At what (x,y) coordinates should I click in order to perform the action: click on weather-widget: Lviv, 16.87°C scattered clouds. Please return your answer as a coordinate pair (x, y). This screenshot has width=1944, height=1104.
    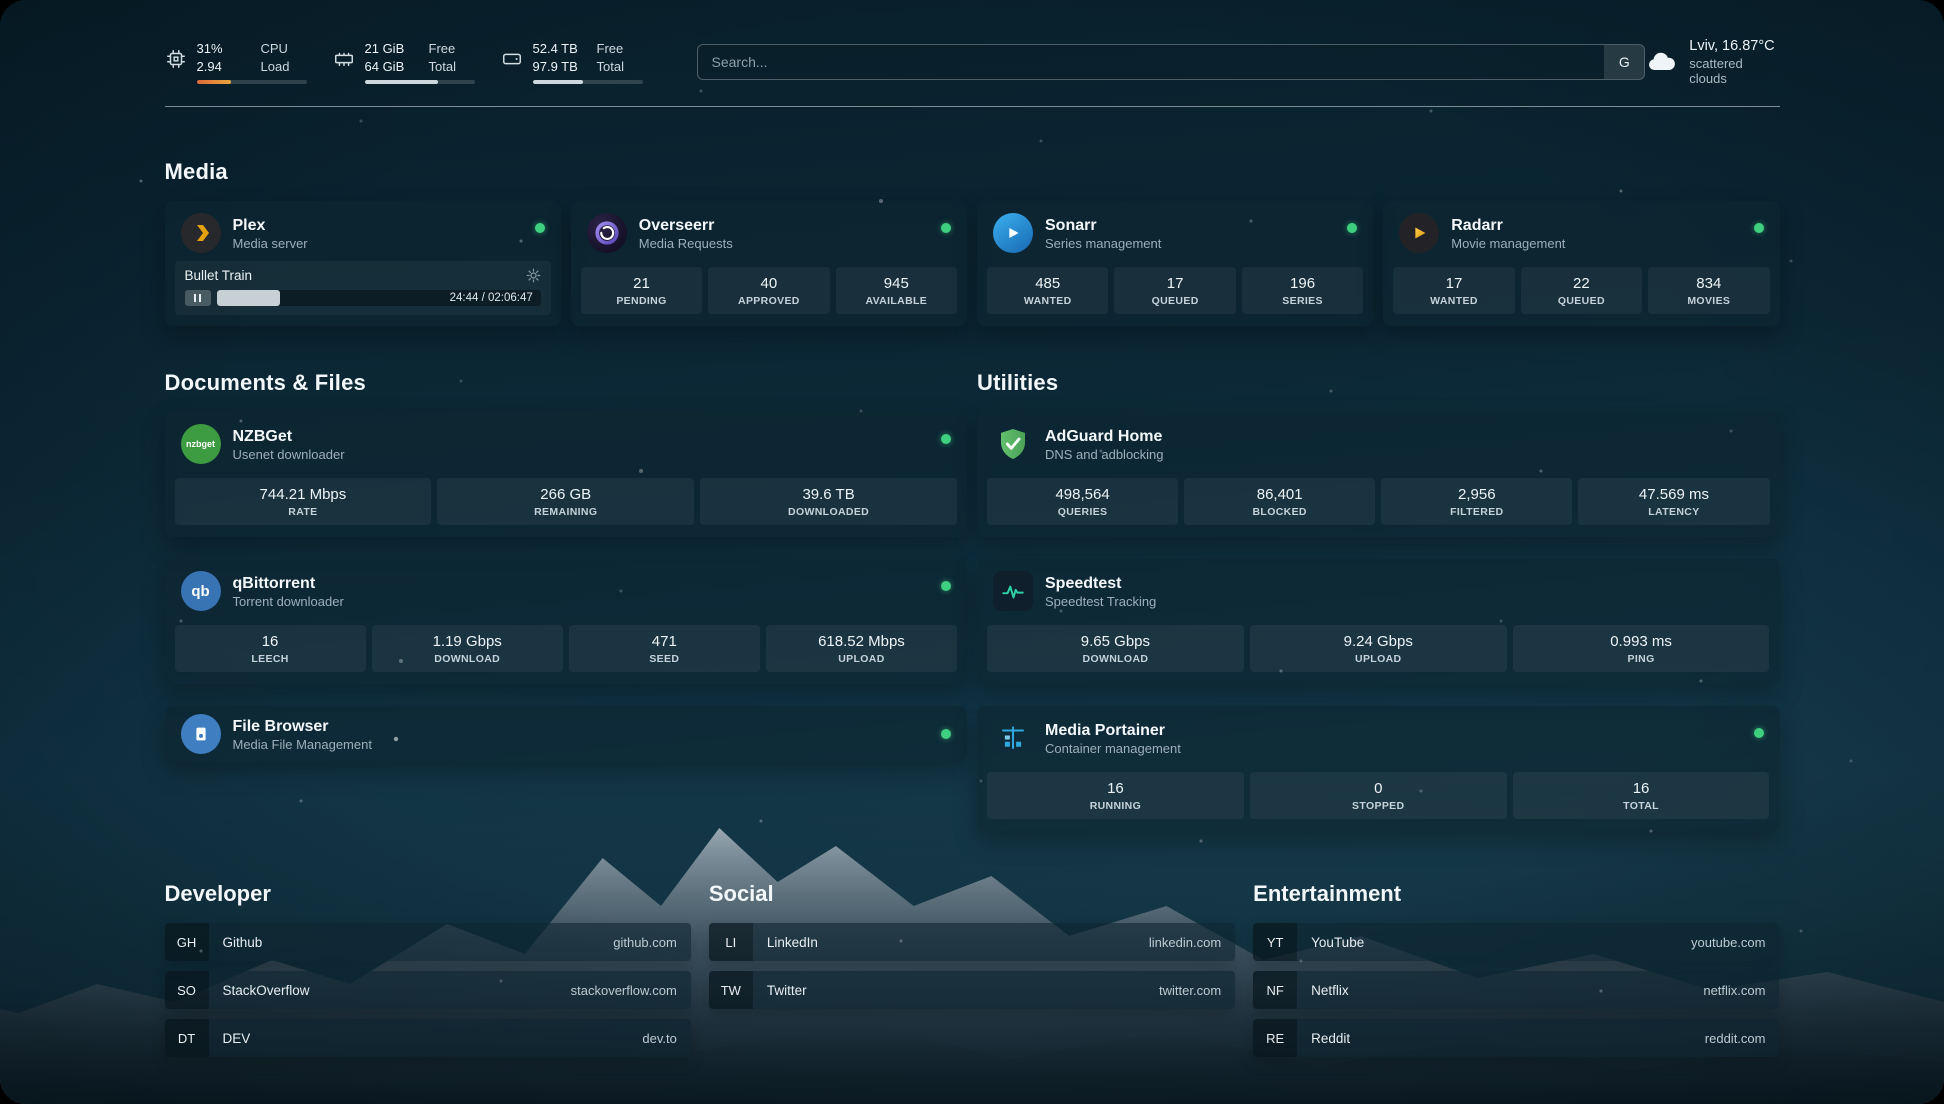
    Looking at the image, I should click on (1712, 62).